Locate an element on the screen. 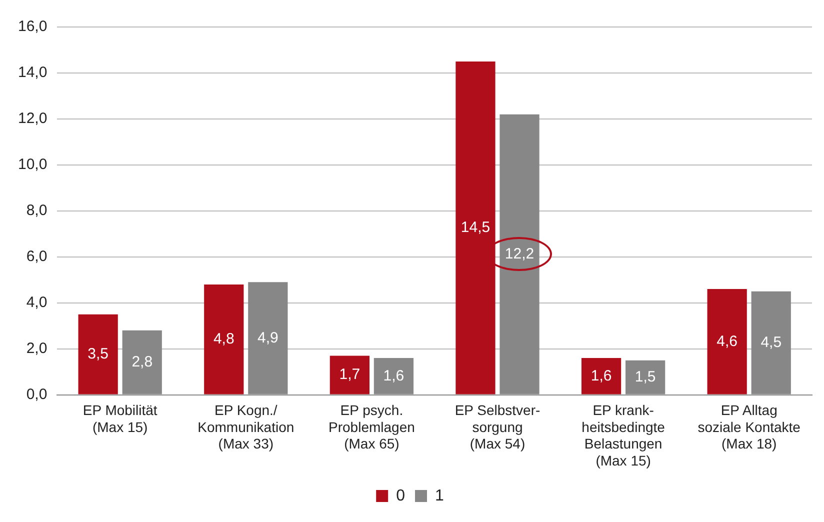 Image resolution: width=824 pixels, height=522 pixels. x-tick-label: EP krank- heitsbedingte Belastungen (Max 15) is located at coordinates (624, 435).